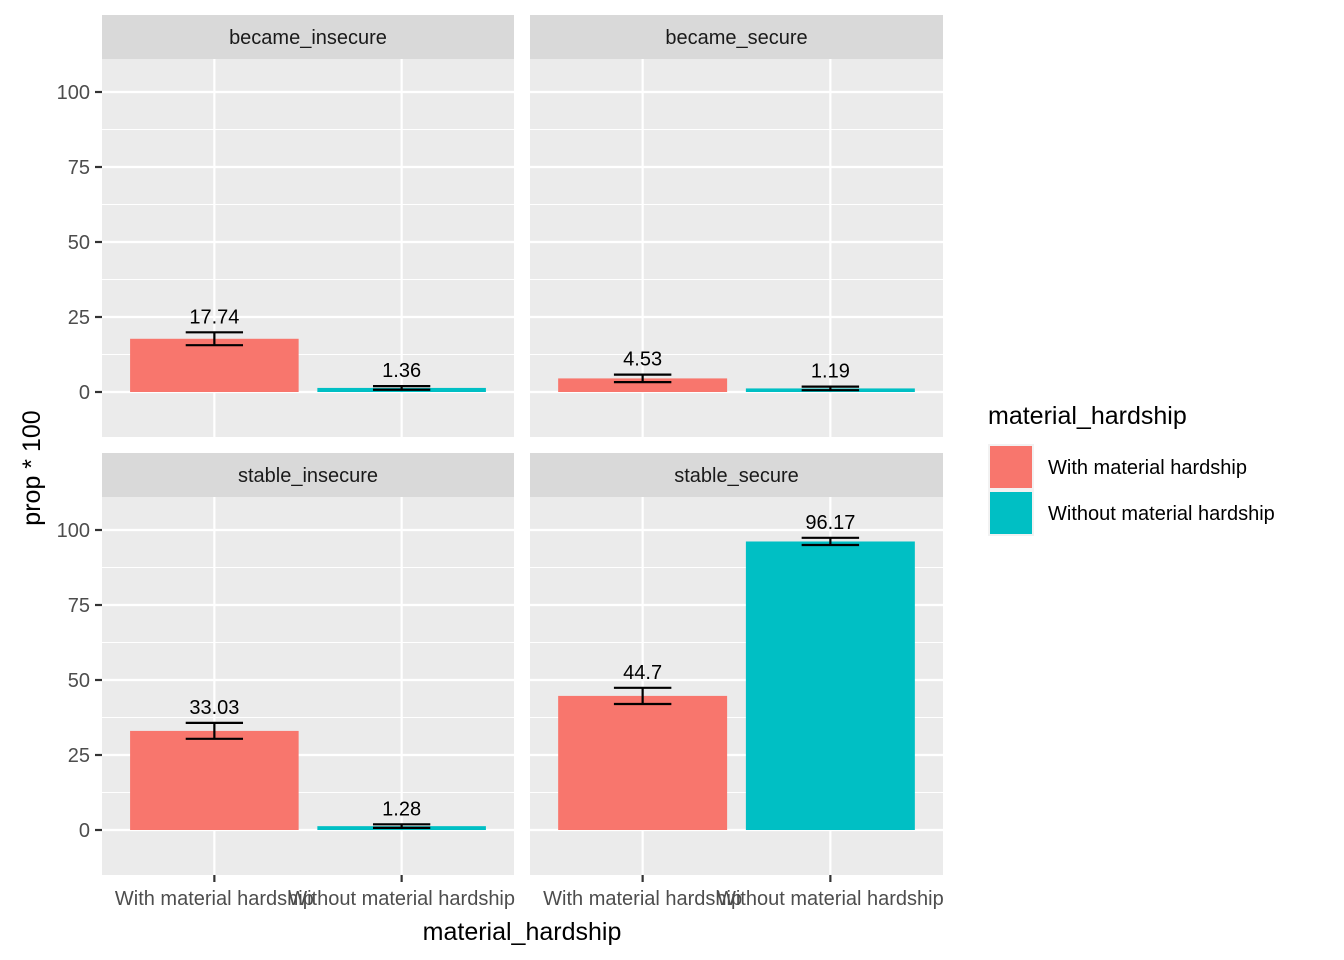 The image size is (1344, 960). What do you see at coordinates (642, 673) in the screenshot?
I see `data-label: 44.7` at bounding box center [642, 673].